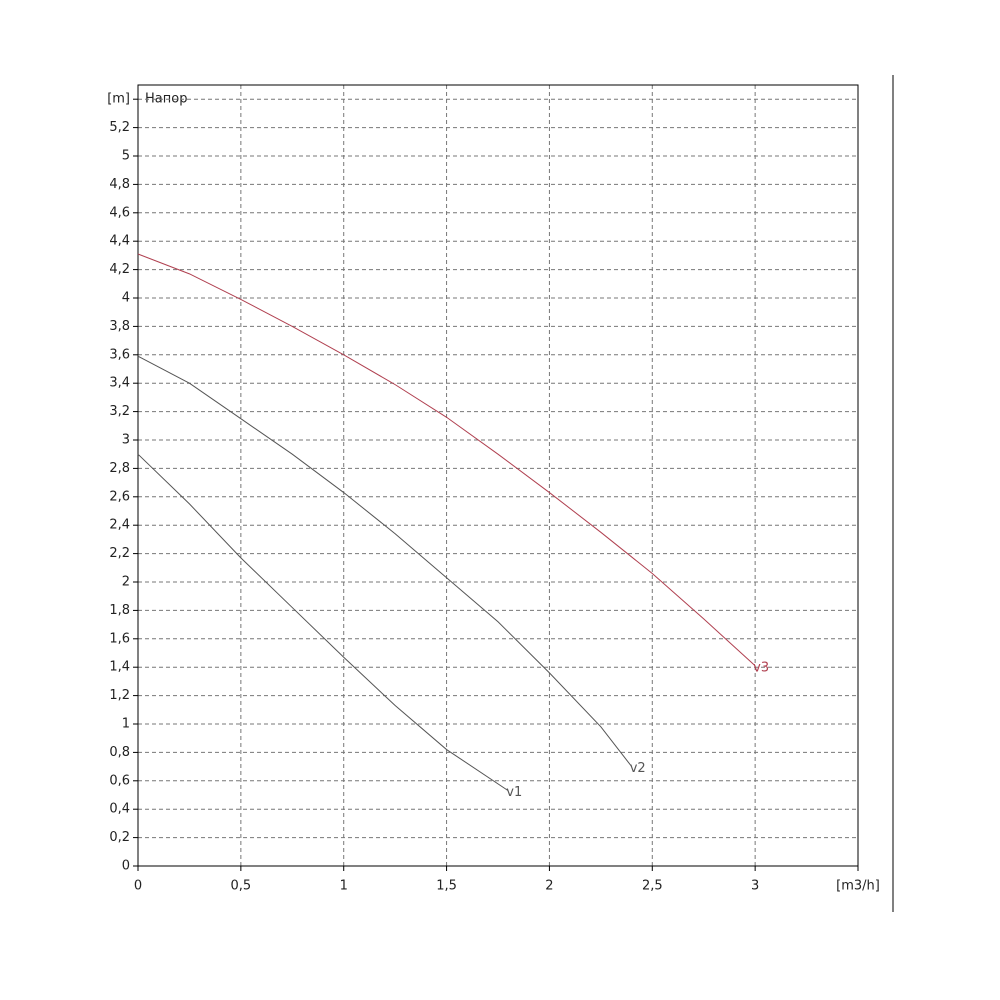 The width and height of the screenshot is (1000, 1000). I want to click on y-tick-label: 0,2, so click(119, 837).